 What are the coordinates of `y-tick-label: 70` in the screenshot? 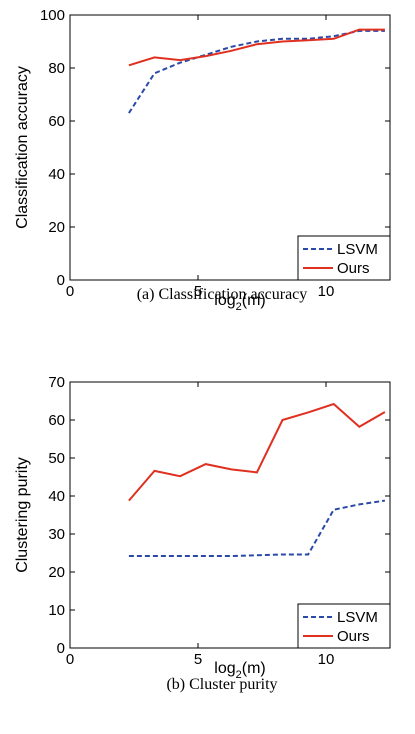 It's located at (56, 382).